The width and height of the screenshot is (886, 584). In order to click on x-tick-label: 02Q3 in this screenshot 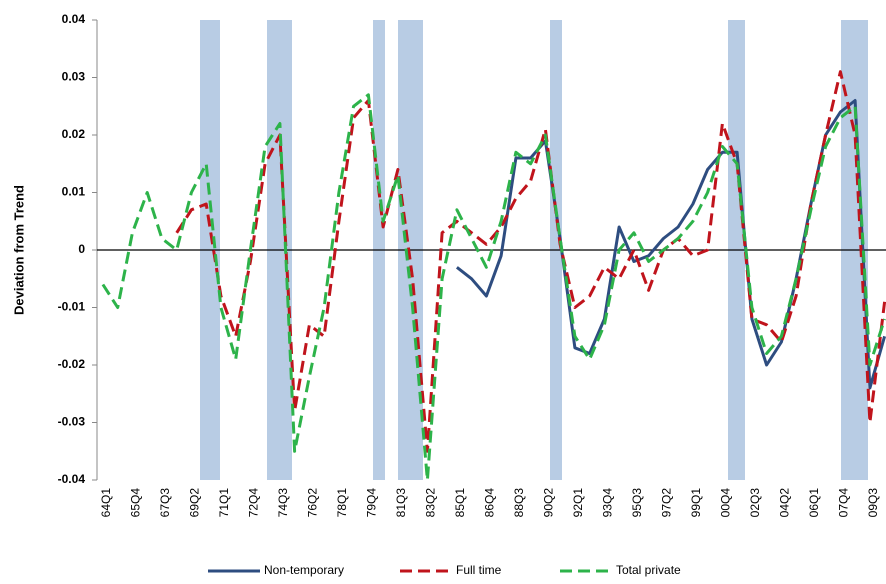, I will do `click(755, 503)`.